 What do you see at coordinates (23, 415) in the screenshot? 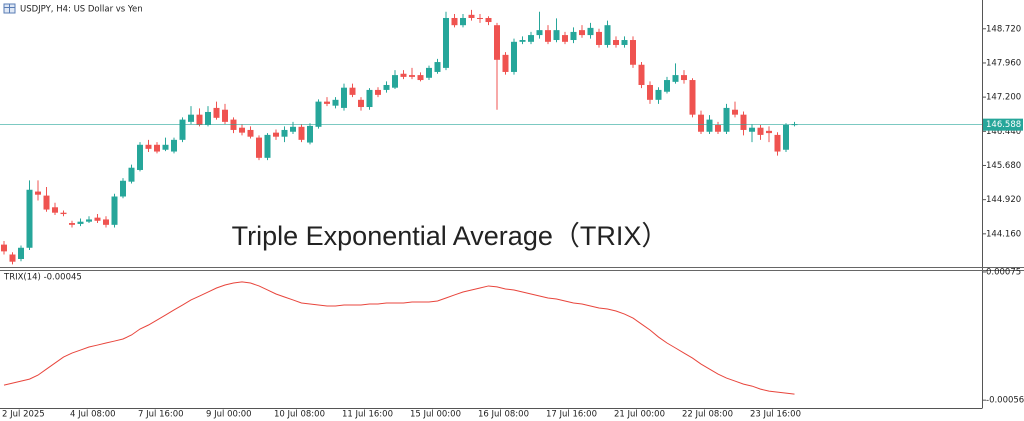
I see `x-tick-label: 2 Jul 2025` at bounding box center [23, 415].